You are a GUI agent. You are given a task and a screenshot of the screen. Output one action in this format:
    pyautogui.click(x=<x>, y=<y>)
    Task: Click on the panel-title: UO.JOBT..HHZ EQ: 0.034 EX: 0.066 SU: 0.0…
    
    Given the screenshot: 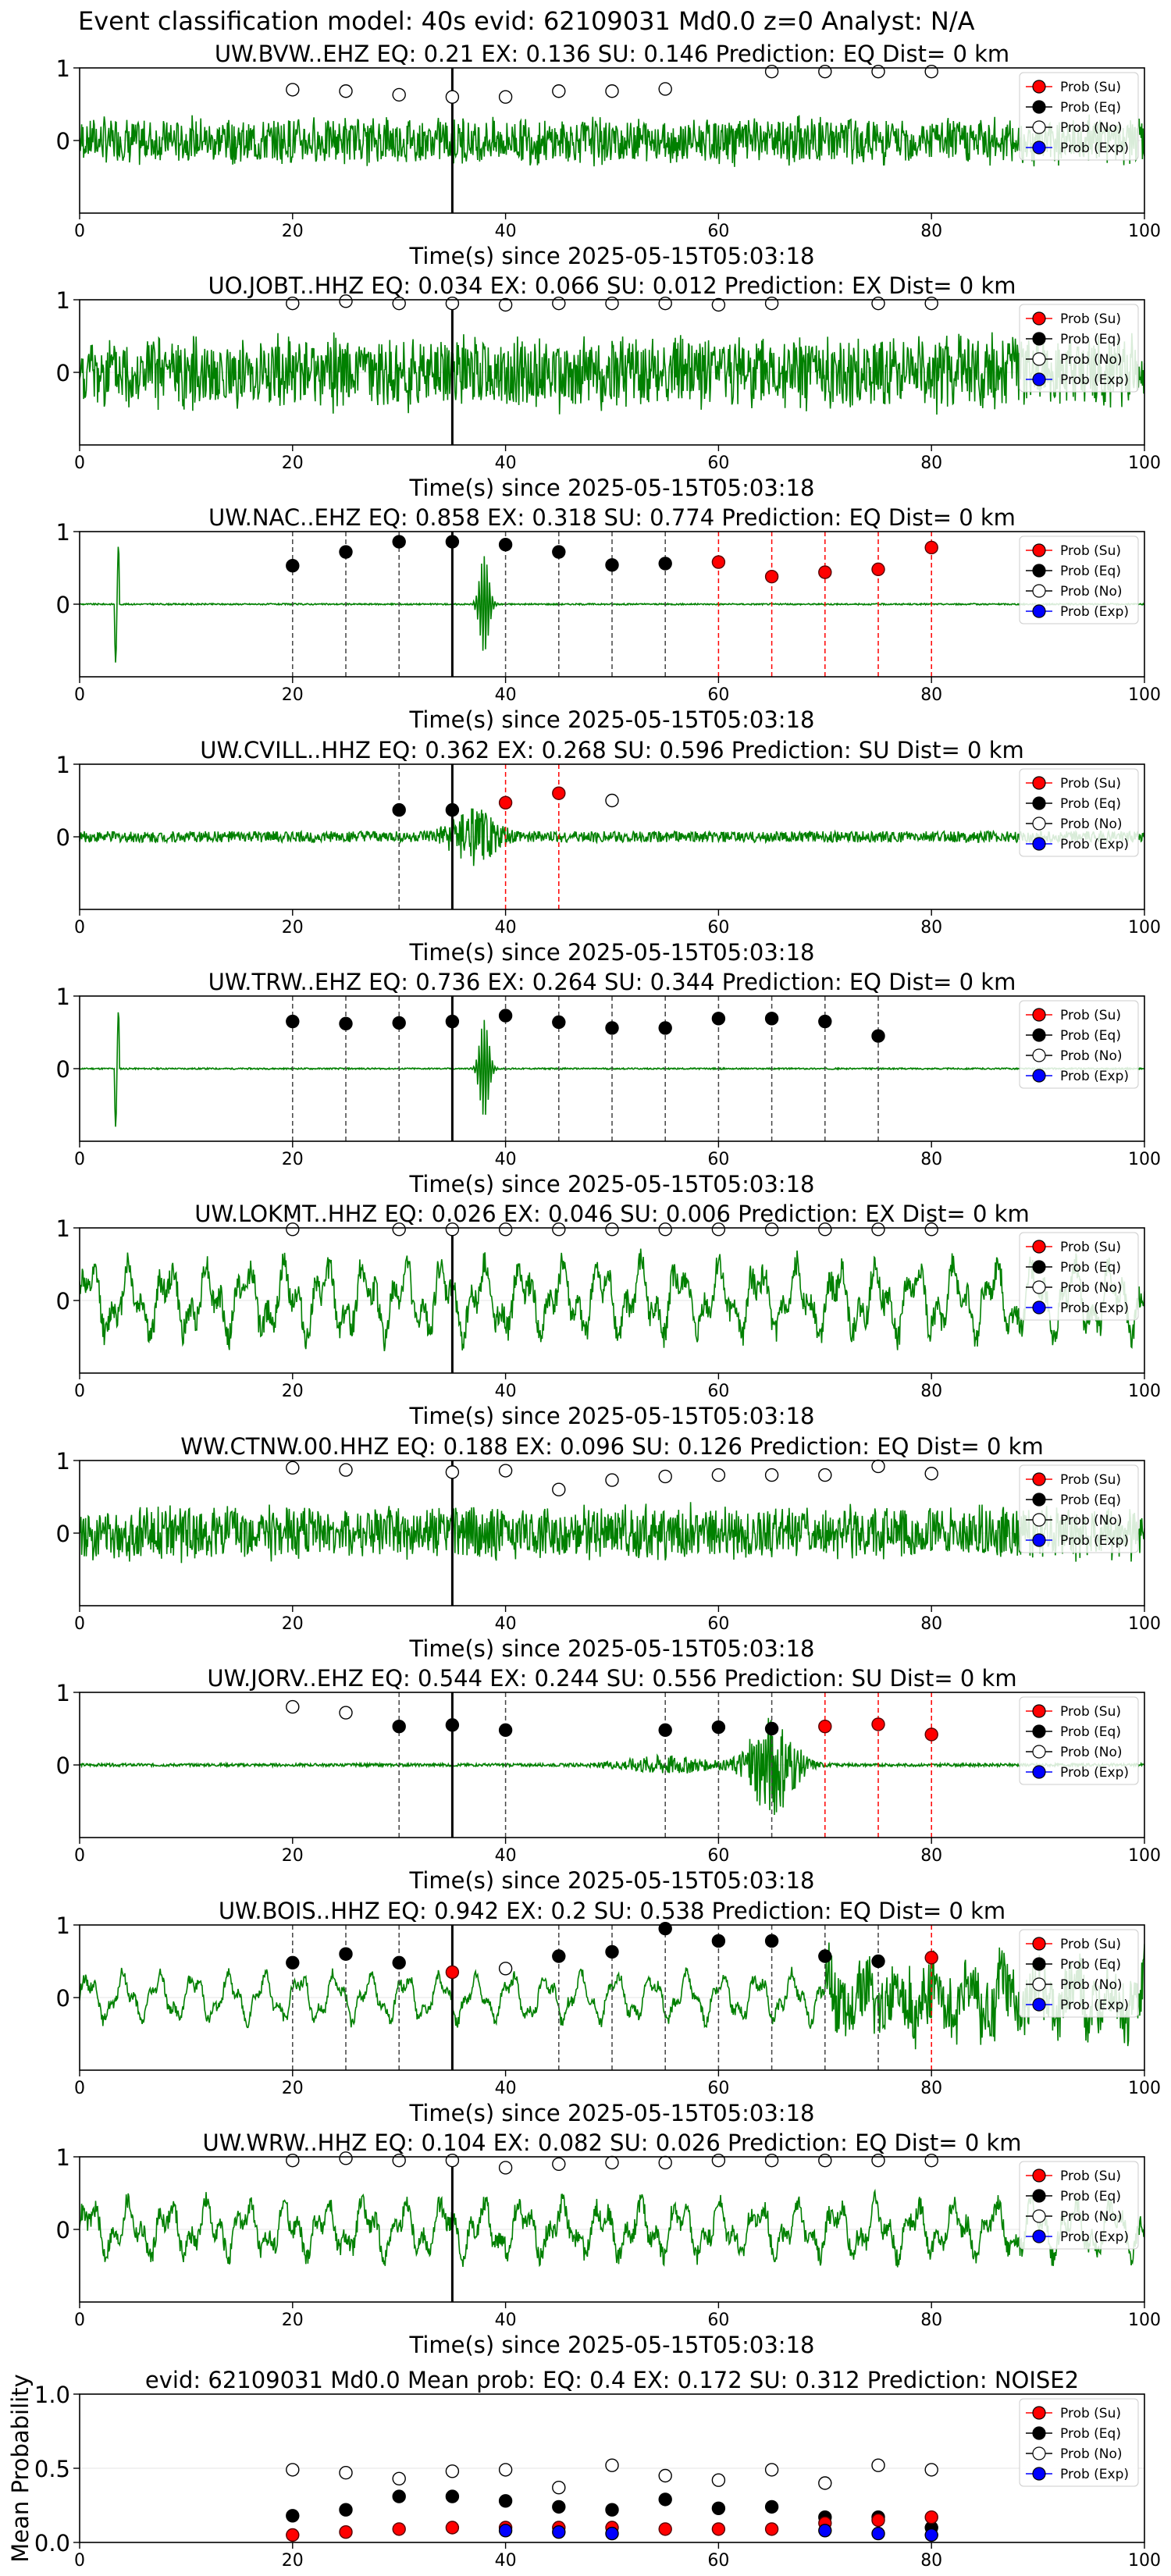 What is the action you would take?
    pyautogui.click(x=612, y=285)
    